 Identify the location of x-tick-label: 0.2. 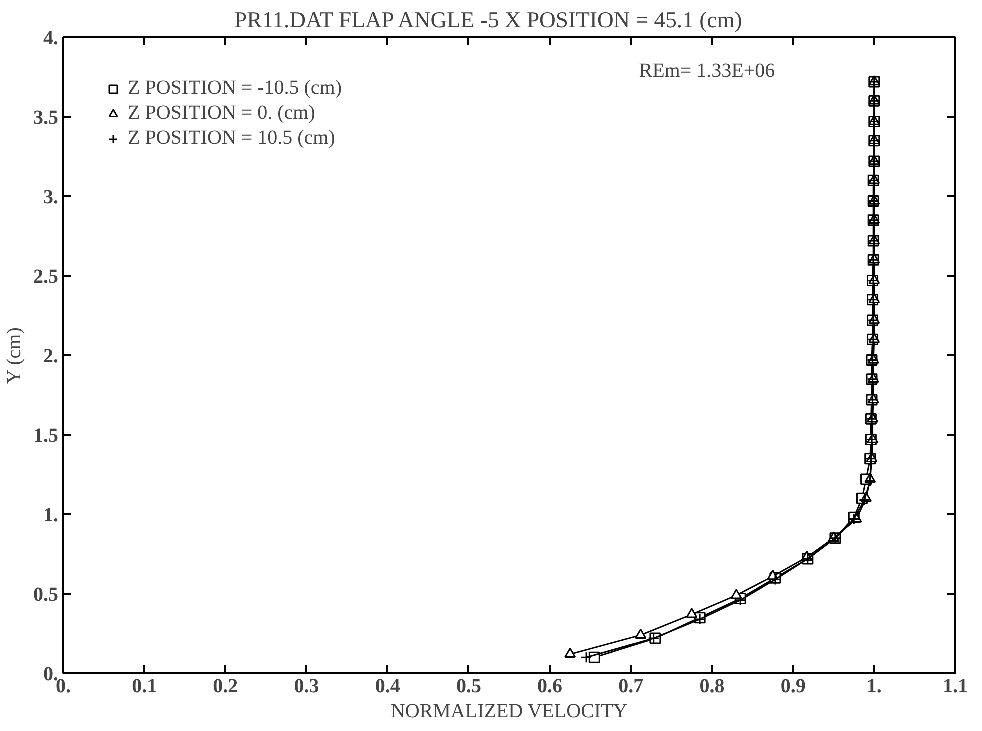
(225, 687).